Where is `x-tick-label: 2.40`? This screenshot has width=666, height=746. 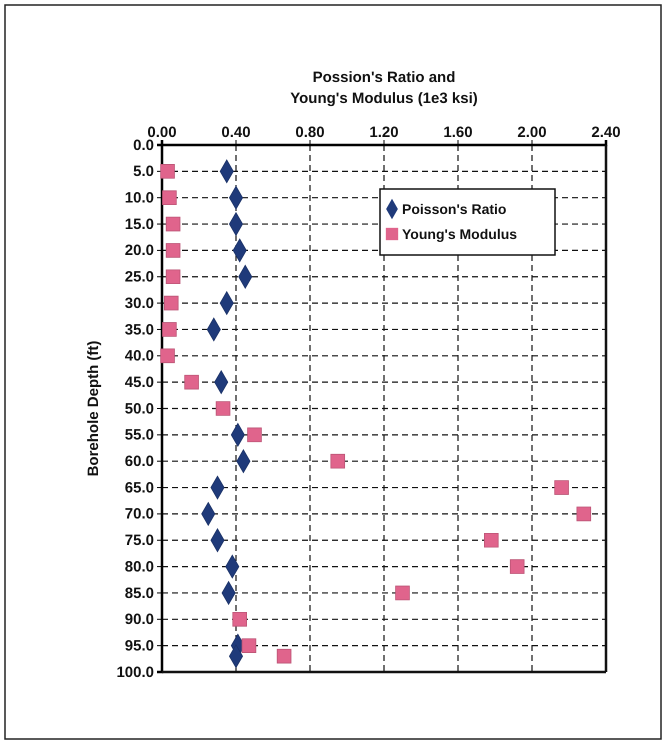 x-tick-label: 2.40 is located at coordinates (606, 132).